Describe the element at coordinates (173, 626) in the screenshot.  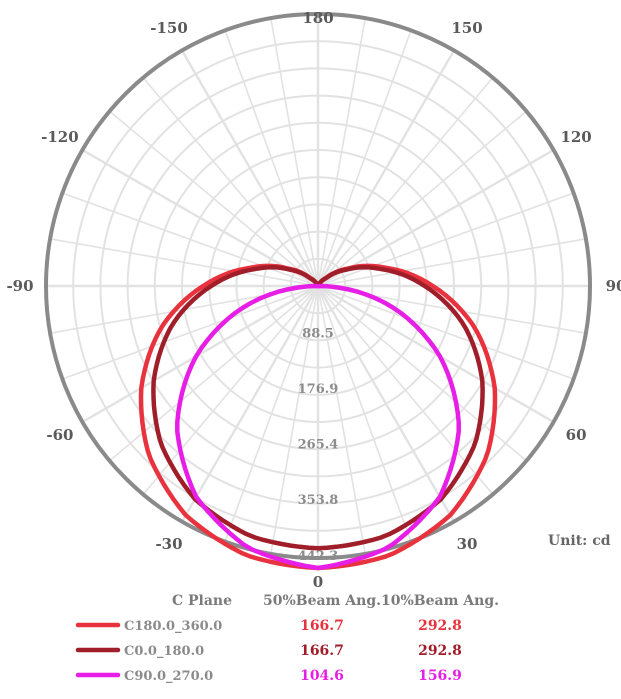
I see `legend-series-name: C180.0_360.0` at that location.